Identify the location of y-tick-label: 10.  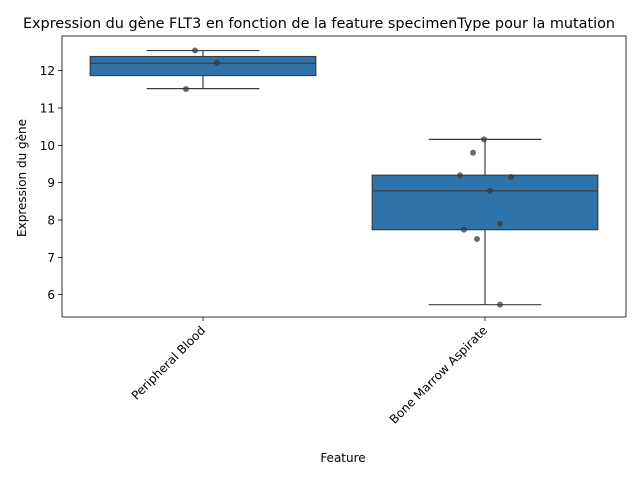
(47, 146).